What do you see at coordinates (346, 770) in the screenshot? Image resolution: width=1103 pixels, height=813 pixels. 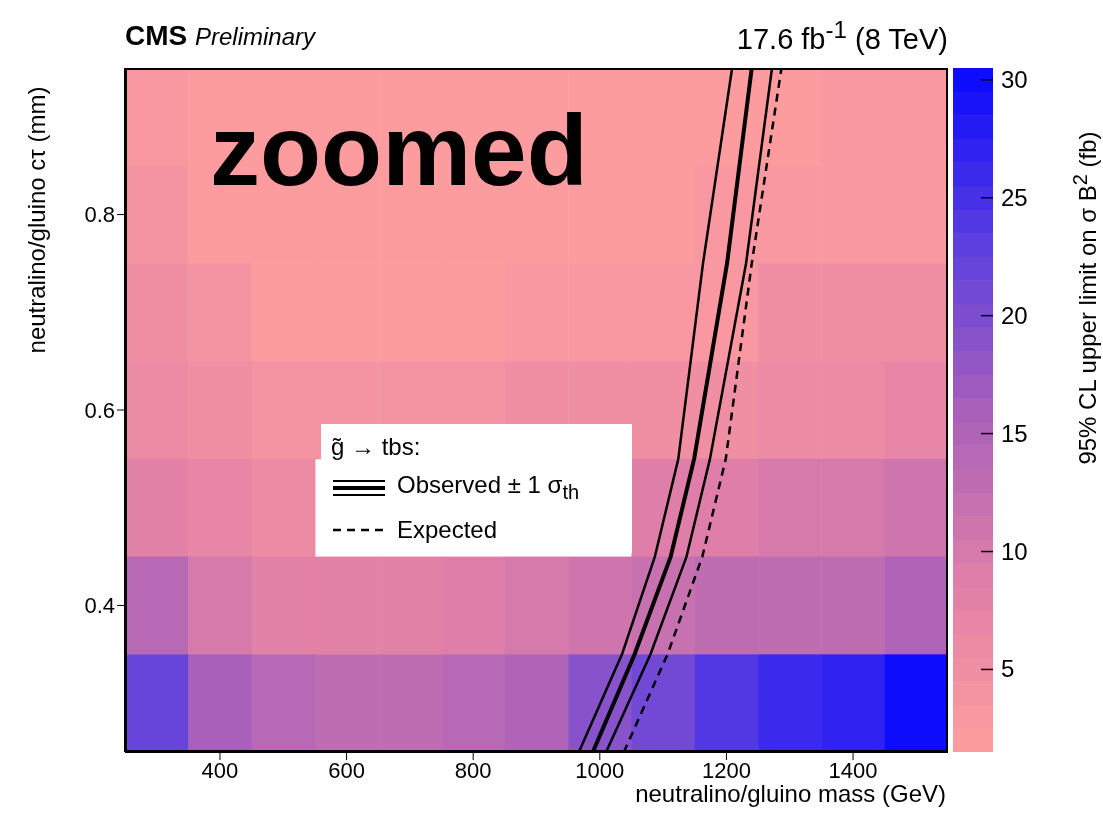 I see `x-tick-label: 600` at bounding box center [346, 770].